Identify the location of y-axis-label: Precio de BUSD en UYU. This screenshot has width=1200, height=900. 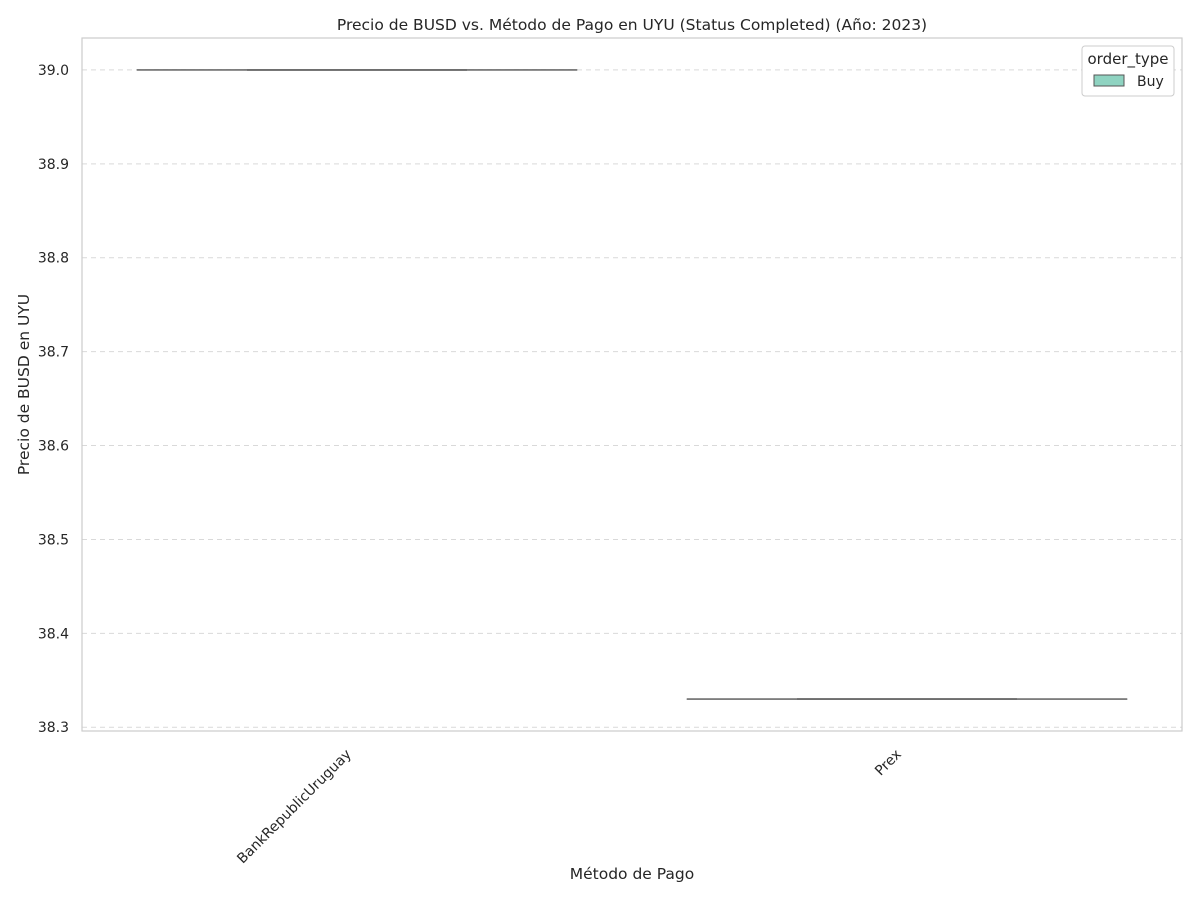
(24, 384).